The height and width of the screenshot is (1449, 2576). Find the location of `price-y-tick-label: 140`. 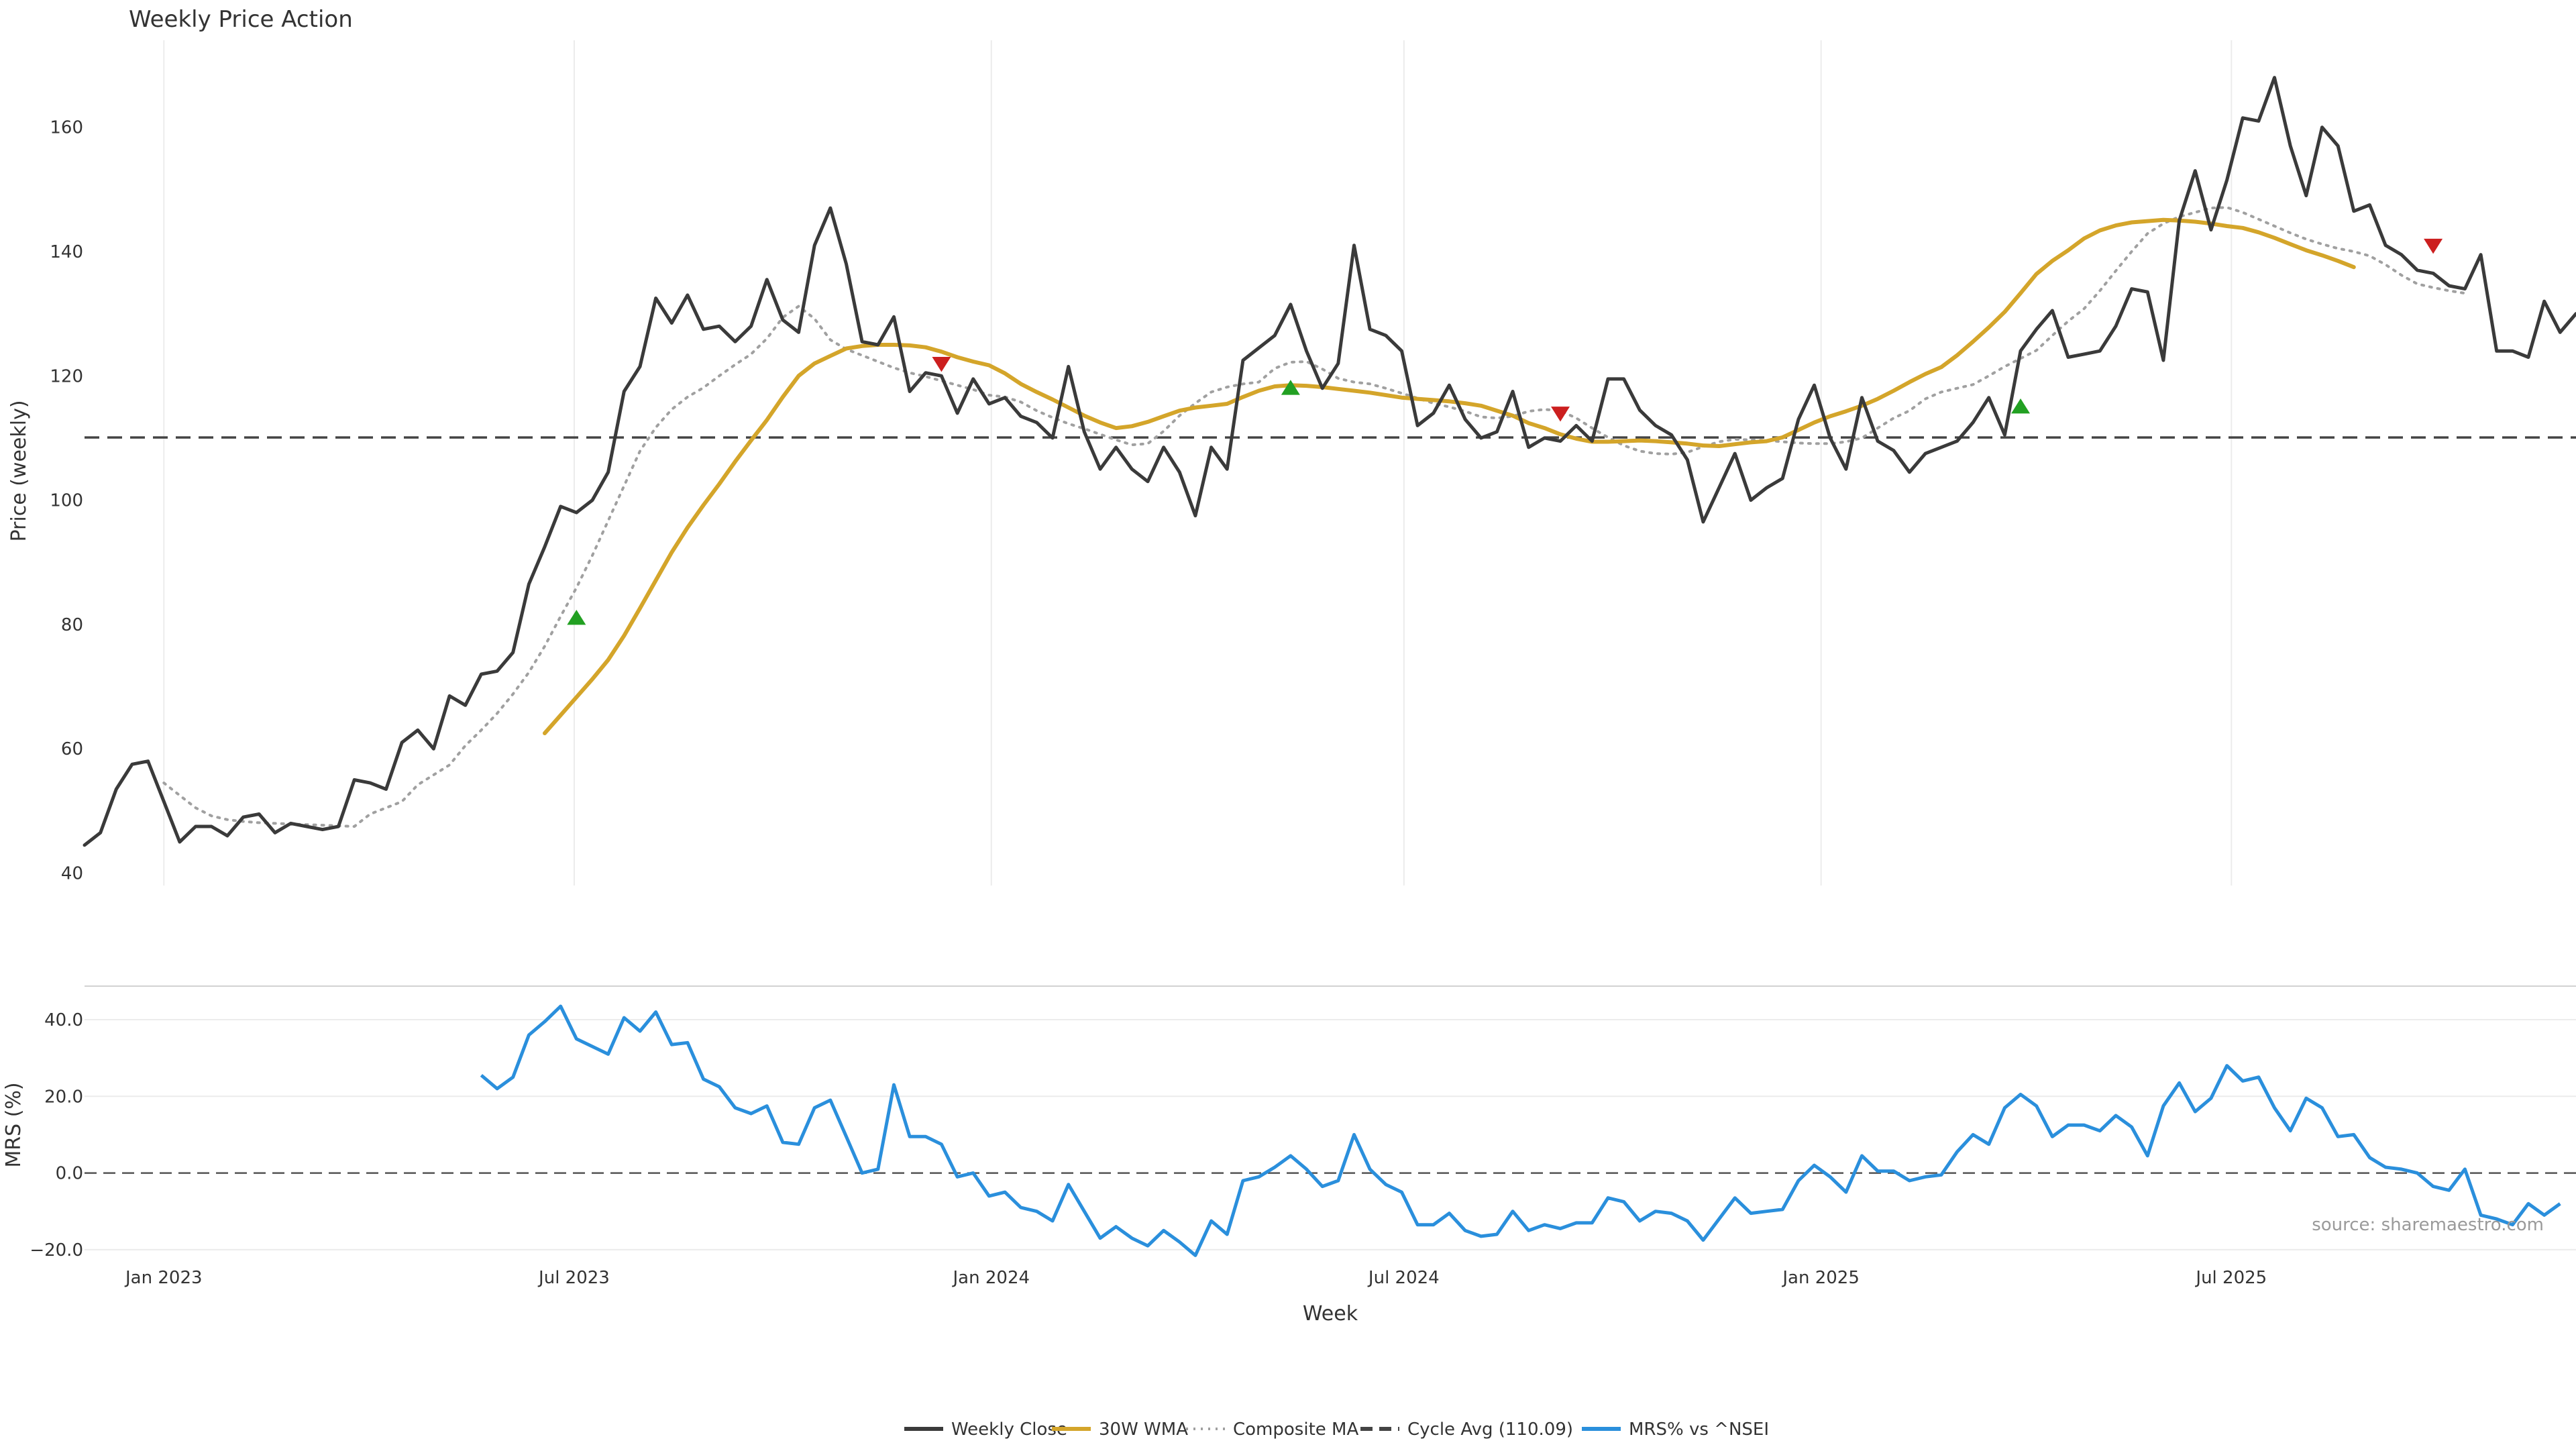

price-y-tick-label: 140 is located at coordinates (66, 252).